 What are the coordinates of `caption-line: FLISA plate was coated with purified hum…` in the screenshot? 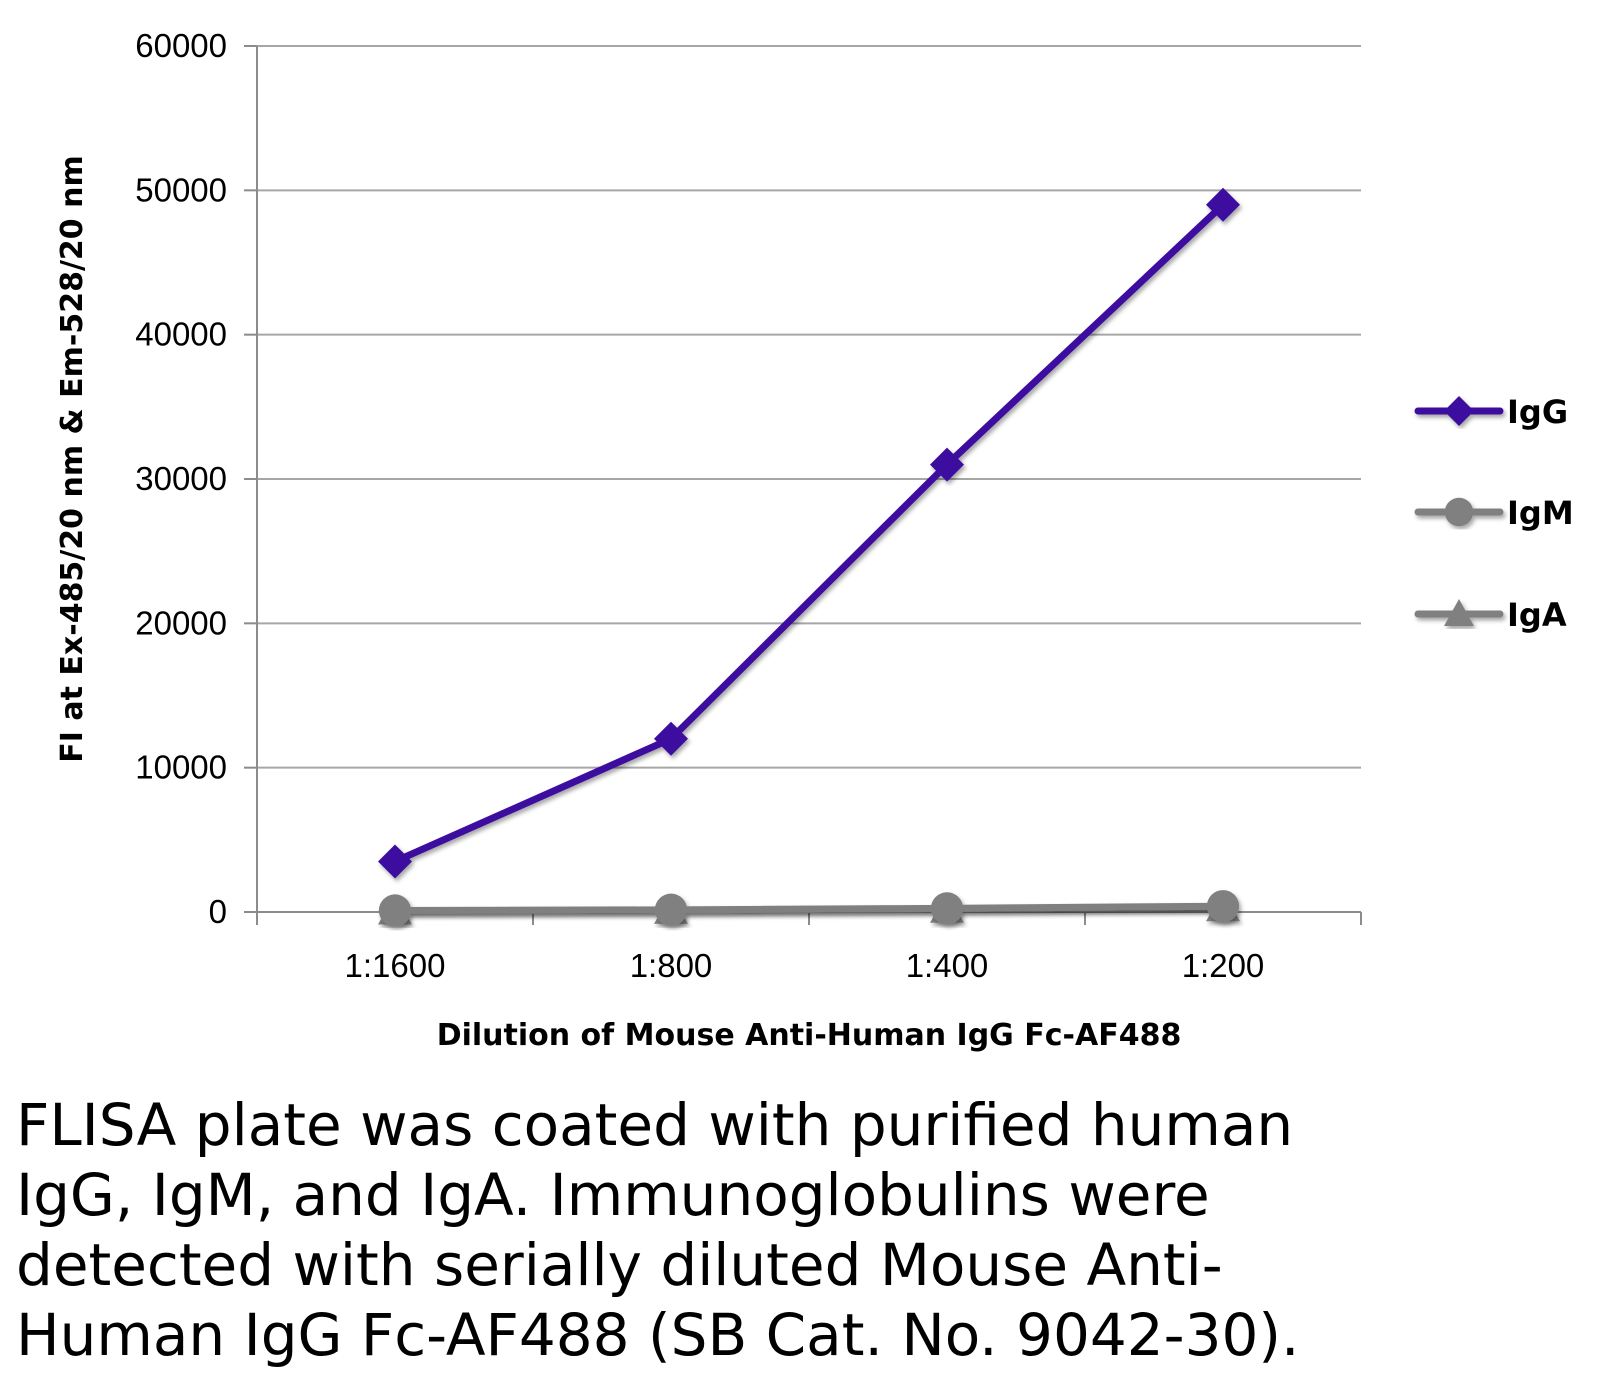 It's located at (655, 1125).